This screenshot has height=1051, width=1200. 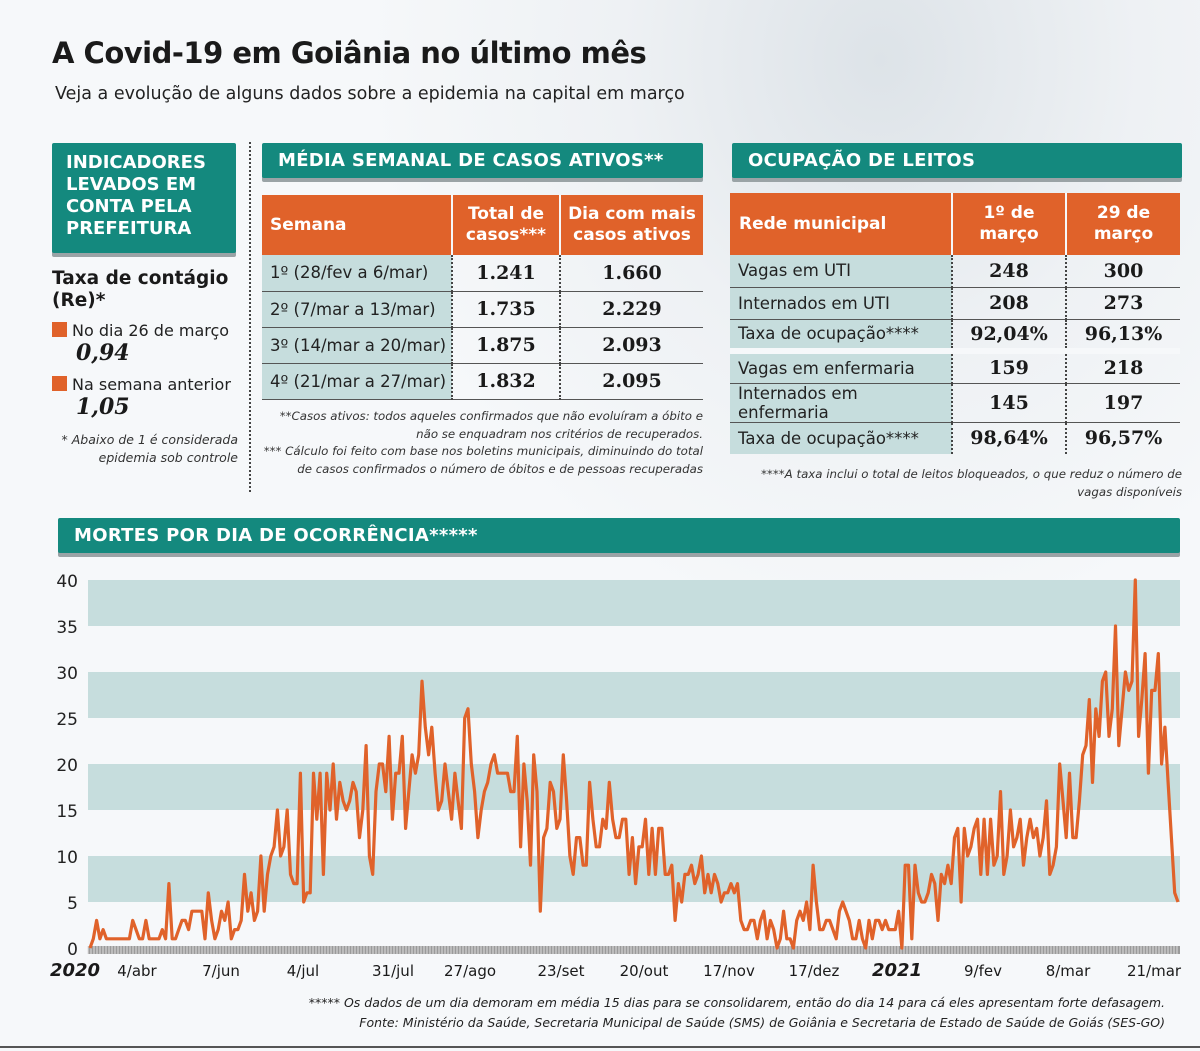 What do you see at coordinates (72, 904) in the screenshot?
I see `y-tick-label: 5` at bounding box center [72, 904].